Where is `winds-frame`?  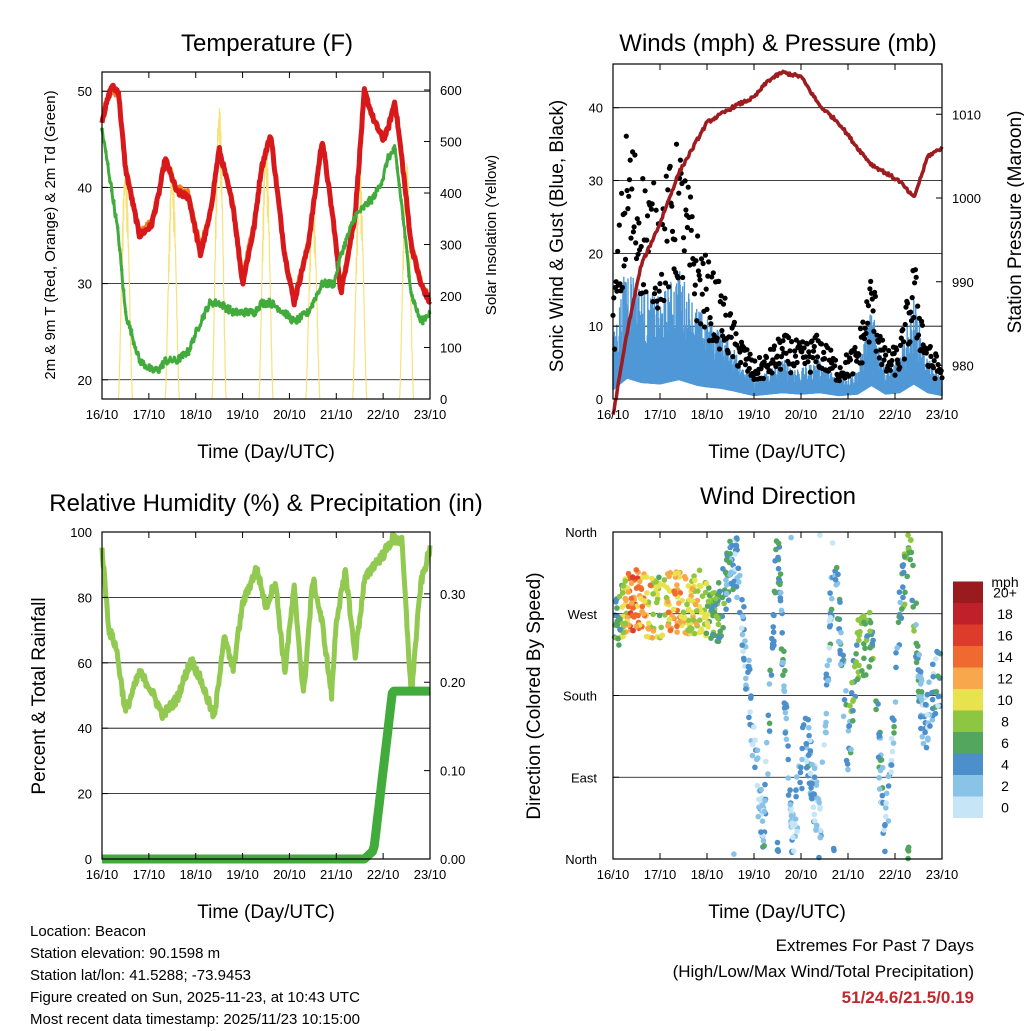 winds-frame is located at coordinates (777, 231).